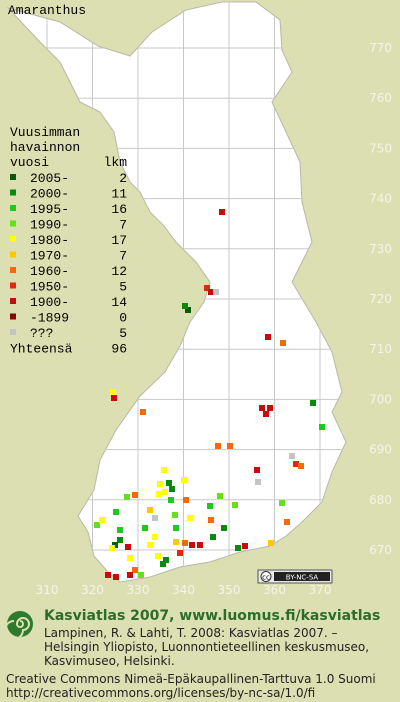 The width and height of the screenshot is (400, 702). I want to click on logo, so click(18, 625).